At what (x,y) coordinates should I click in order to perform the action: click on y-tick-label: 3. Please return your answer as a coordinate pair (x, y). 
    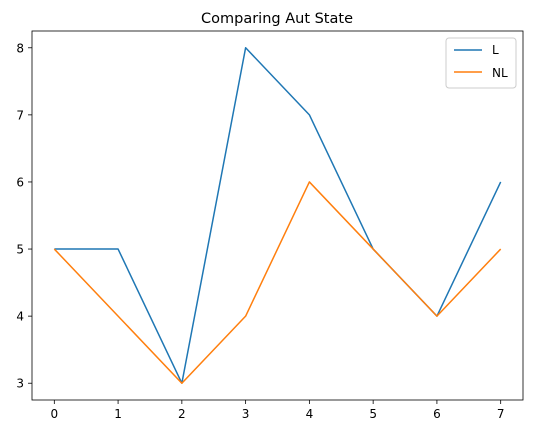
    Looking at the image, I should click on (20, 384).